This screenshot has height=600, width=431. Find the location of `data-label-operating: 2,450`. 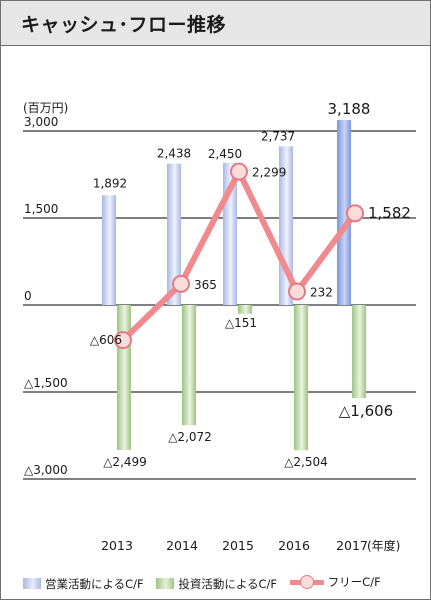

data-label-operating: 2,450 is located at coordinates (225, 154).